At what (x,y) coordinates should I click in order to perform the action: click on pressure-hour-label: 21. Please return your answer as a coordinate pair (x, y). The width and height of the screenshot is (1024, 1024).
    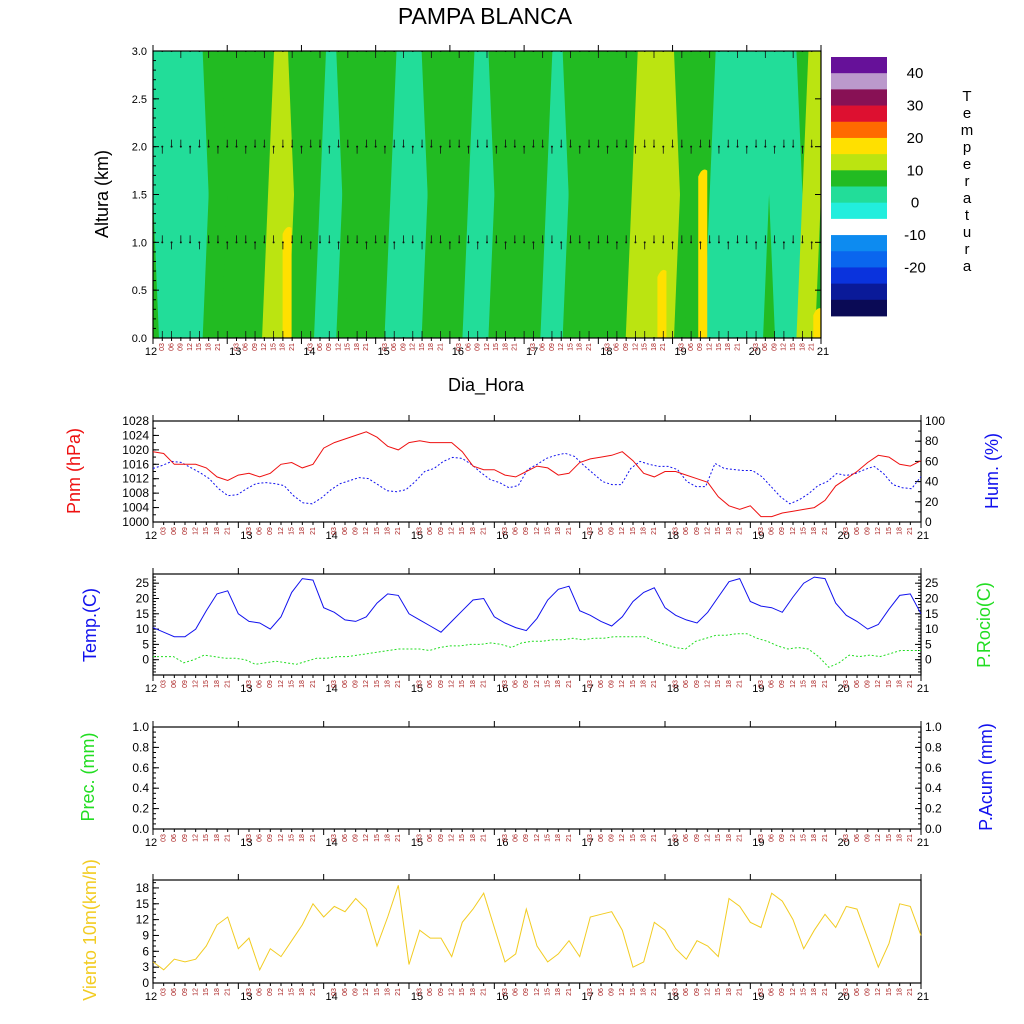
    Looking at the image, I should click on (740, 531).